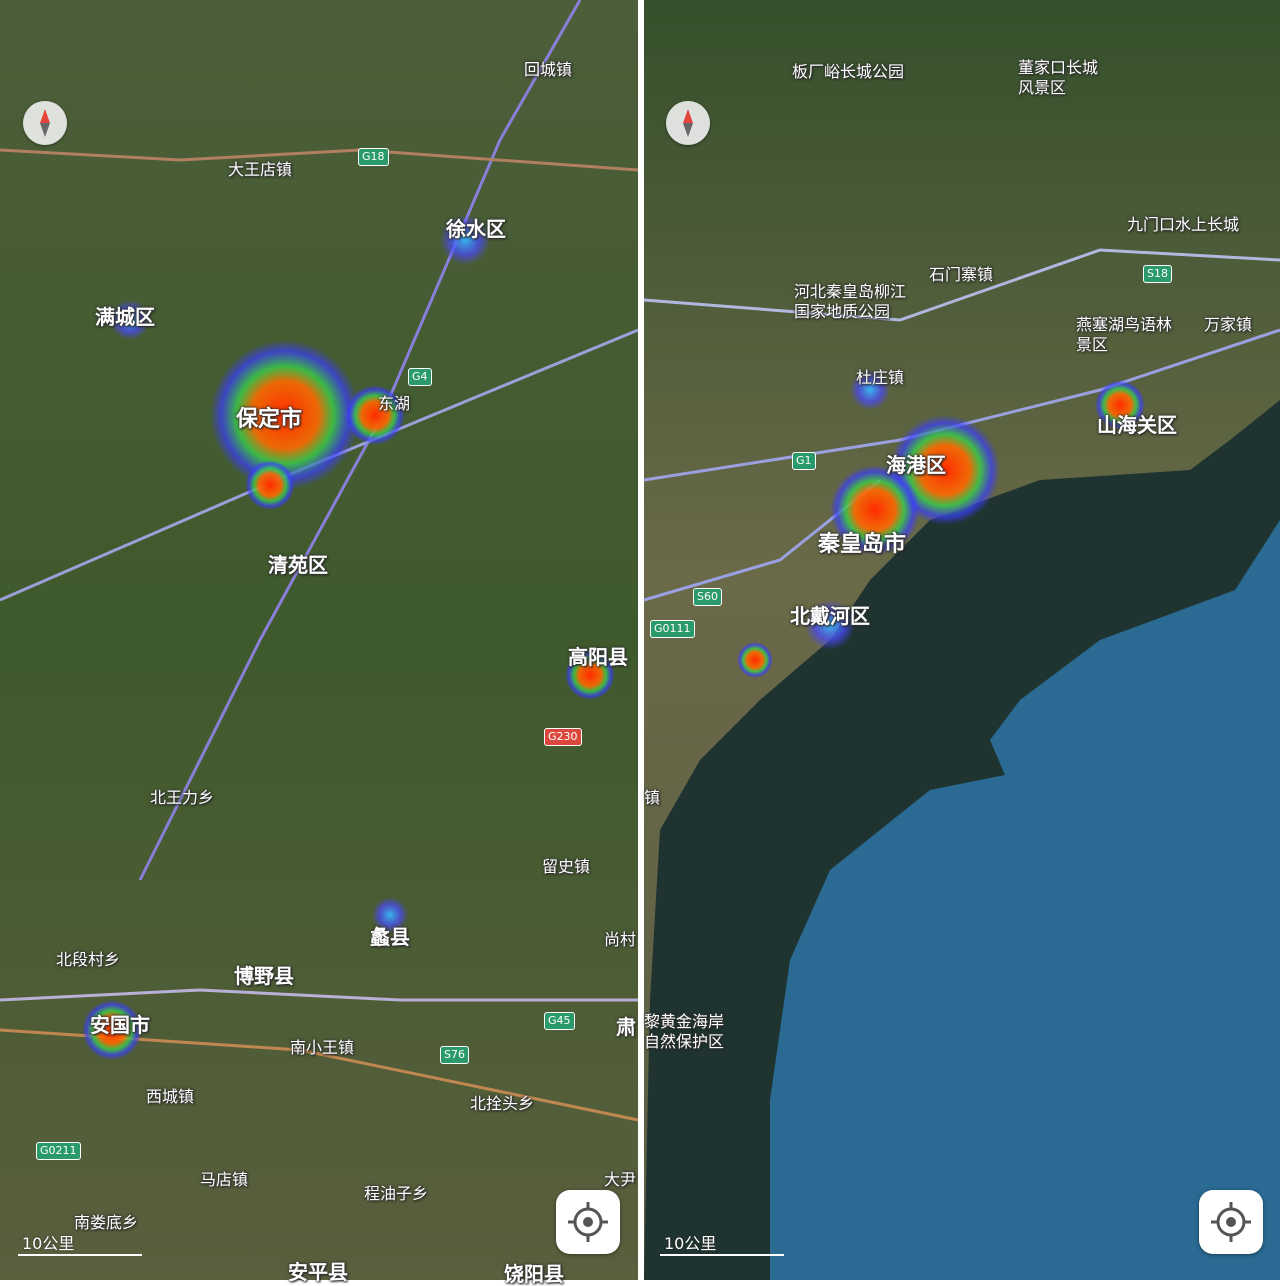 Image resolution: width=1280 pixels, height=1286 pixels. I want to click on label-line: 尚村, so click(620, 939).